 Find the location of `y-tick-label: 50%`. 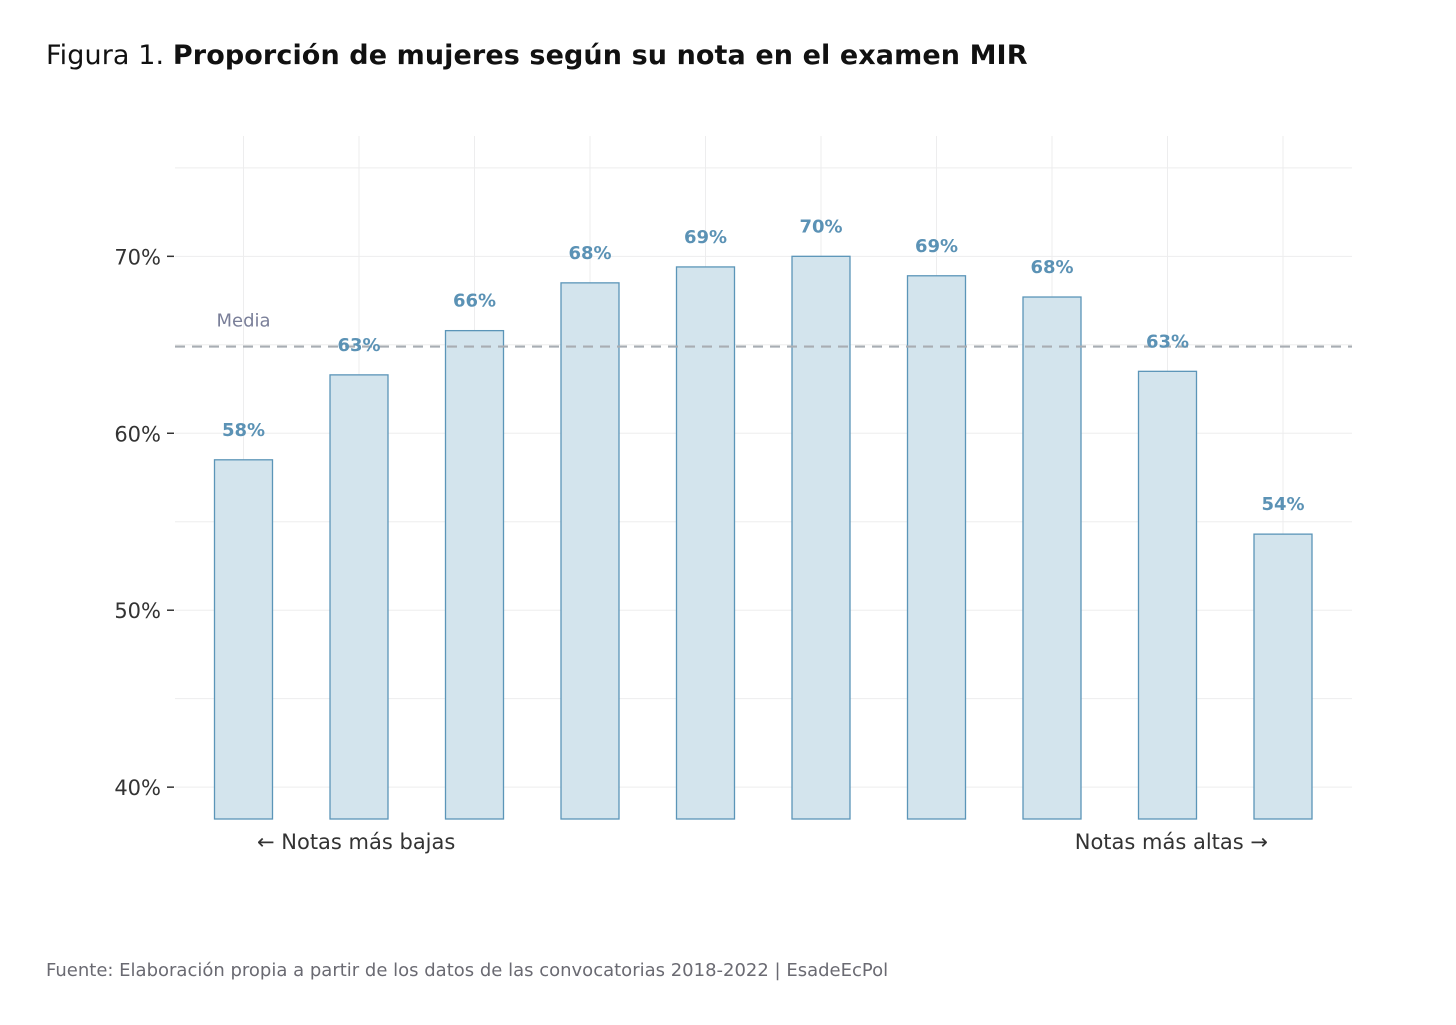

y-tick-label: 50% is located at coordinates (137, 611).